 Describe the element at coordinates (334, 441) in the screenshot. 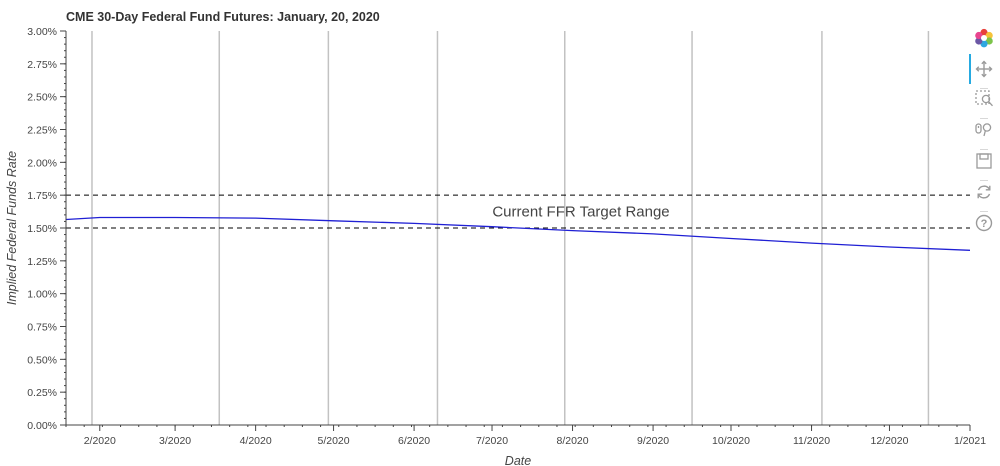

I see `x-tick-label: 5/2020` at that location.